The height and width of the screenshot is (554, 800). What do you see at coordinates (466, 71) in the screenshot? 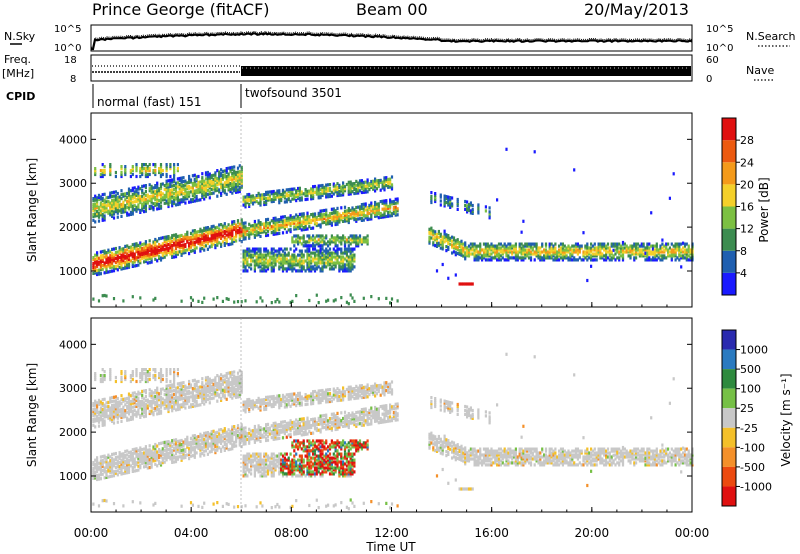
I see `freq-series-block` at bounding box center [466, 71].